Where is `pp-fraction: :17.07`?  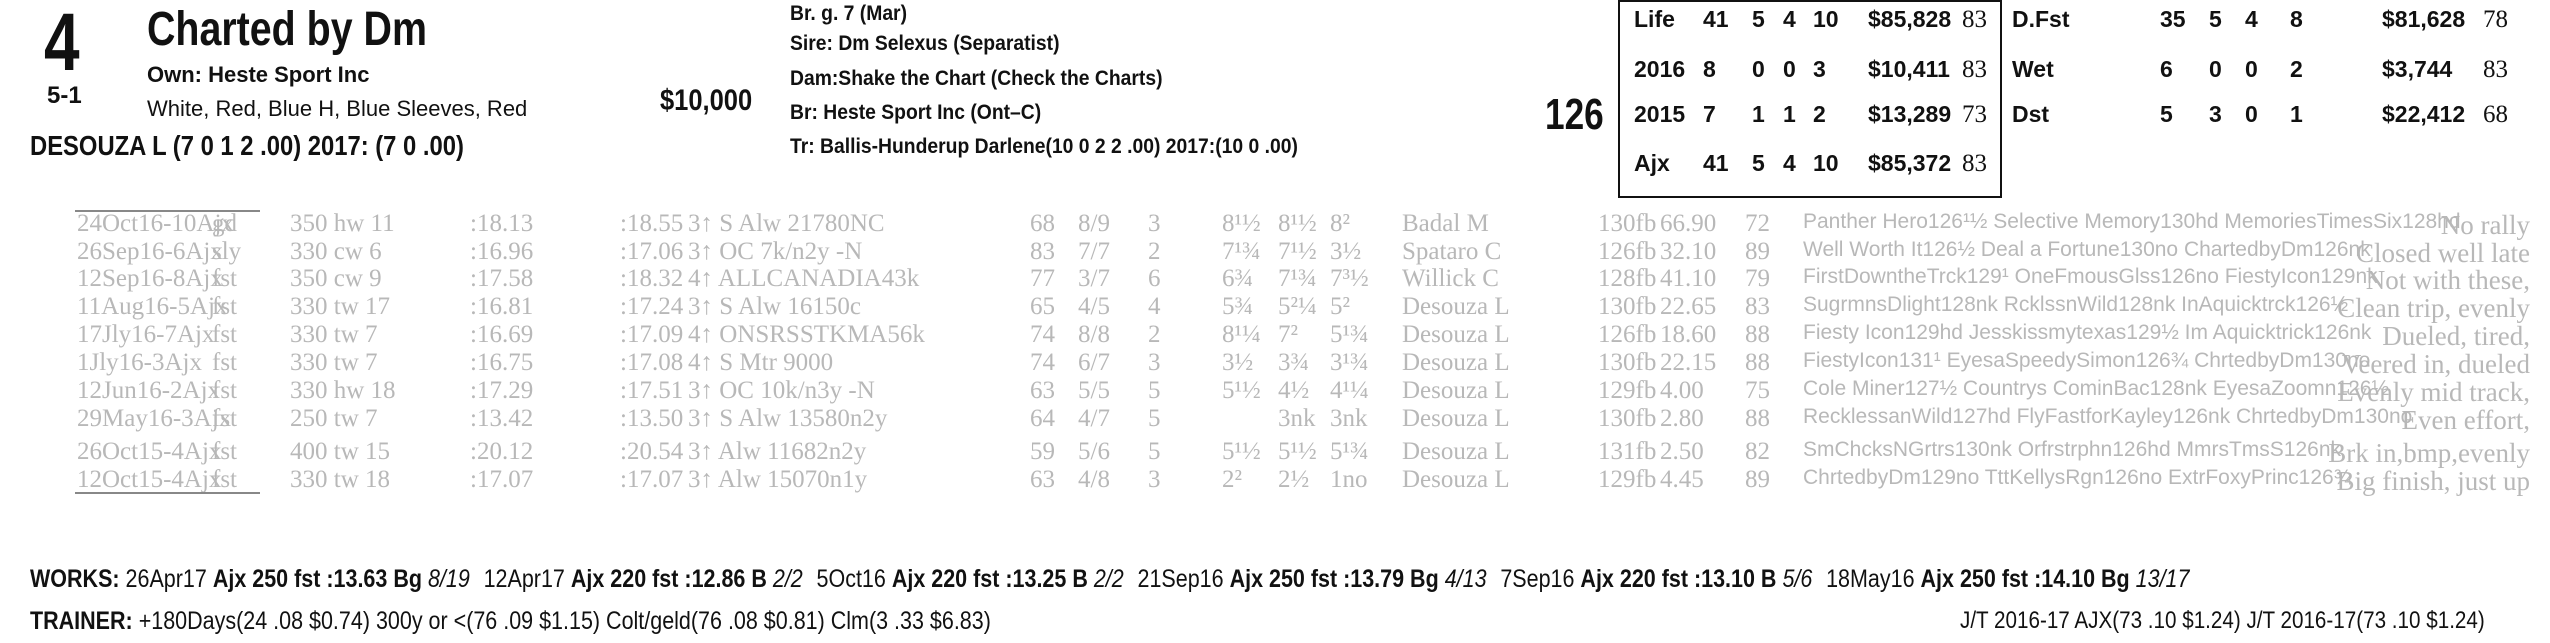 pp-fraction: :17.07 is located at coordinates (502, 479).